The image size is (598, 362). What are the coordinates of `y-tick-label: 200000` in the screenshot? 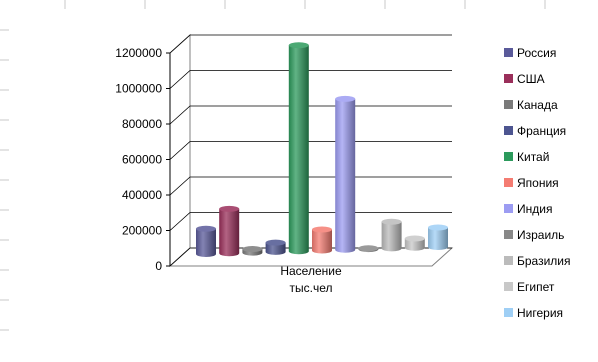 It's located at (142, 231).